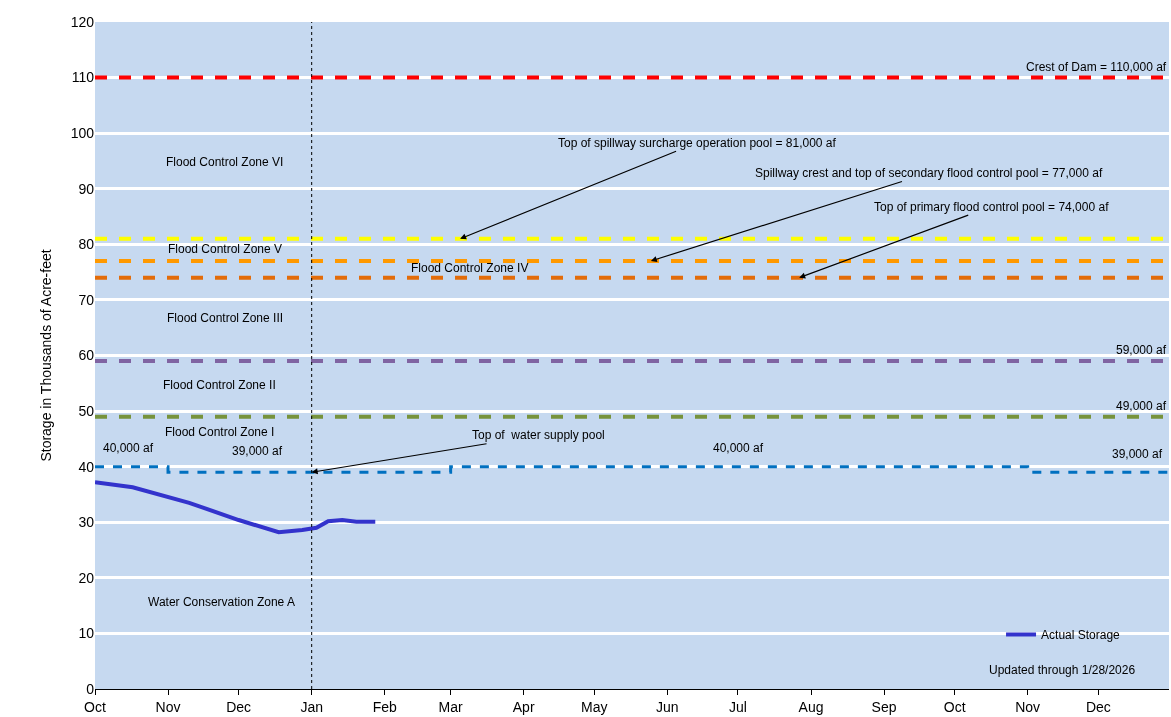  Describe the element at coordinates (451, 706) in the screenshot. I see `x-tick-label: Mar` at that location.